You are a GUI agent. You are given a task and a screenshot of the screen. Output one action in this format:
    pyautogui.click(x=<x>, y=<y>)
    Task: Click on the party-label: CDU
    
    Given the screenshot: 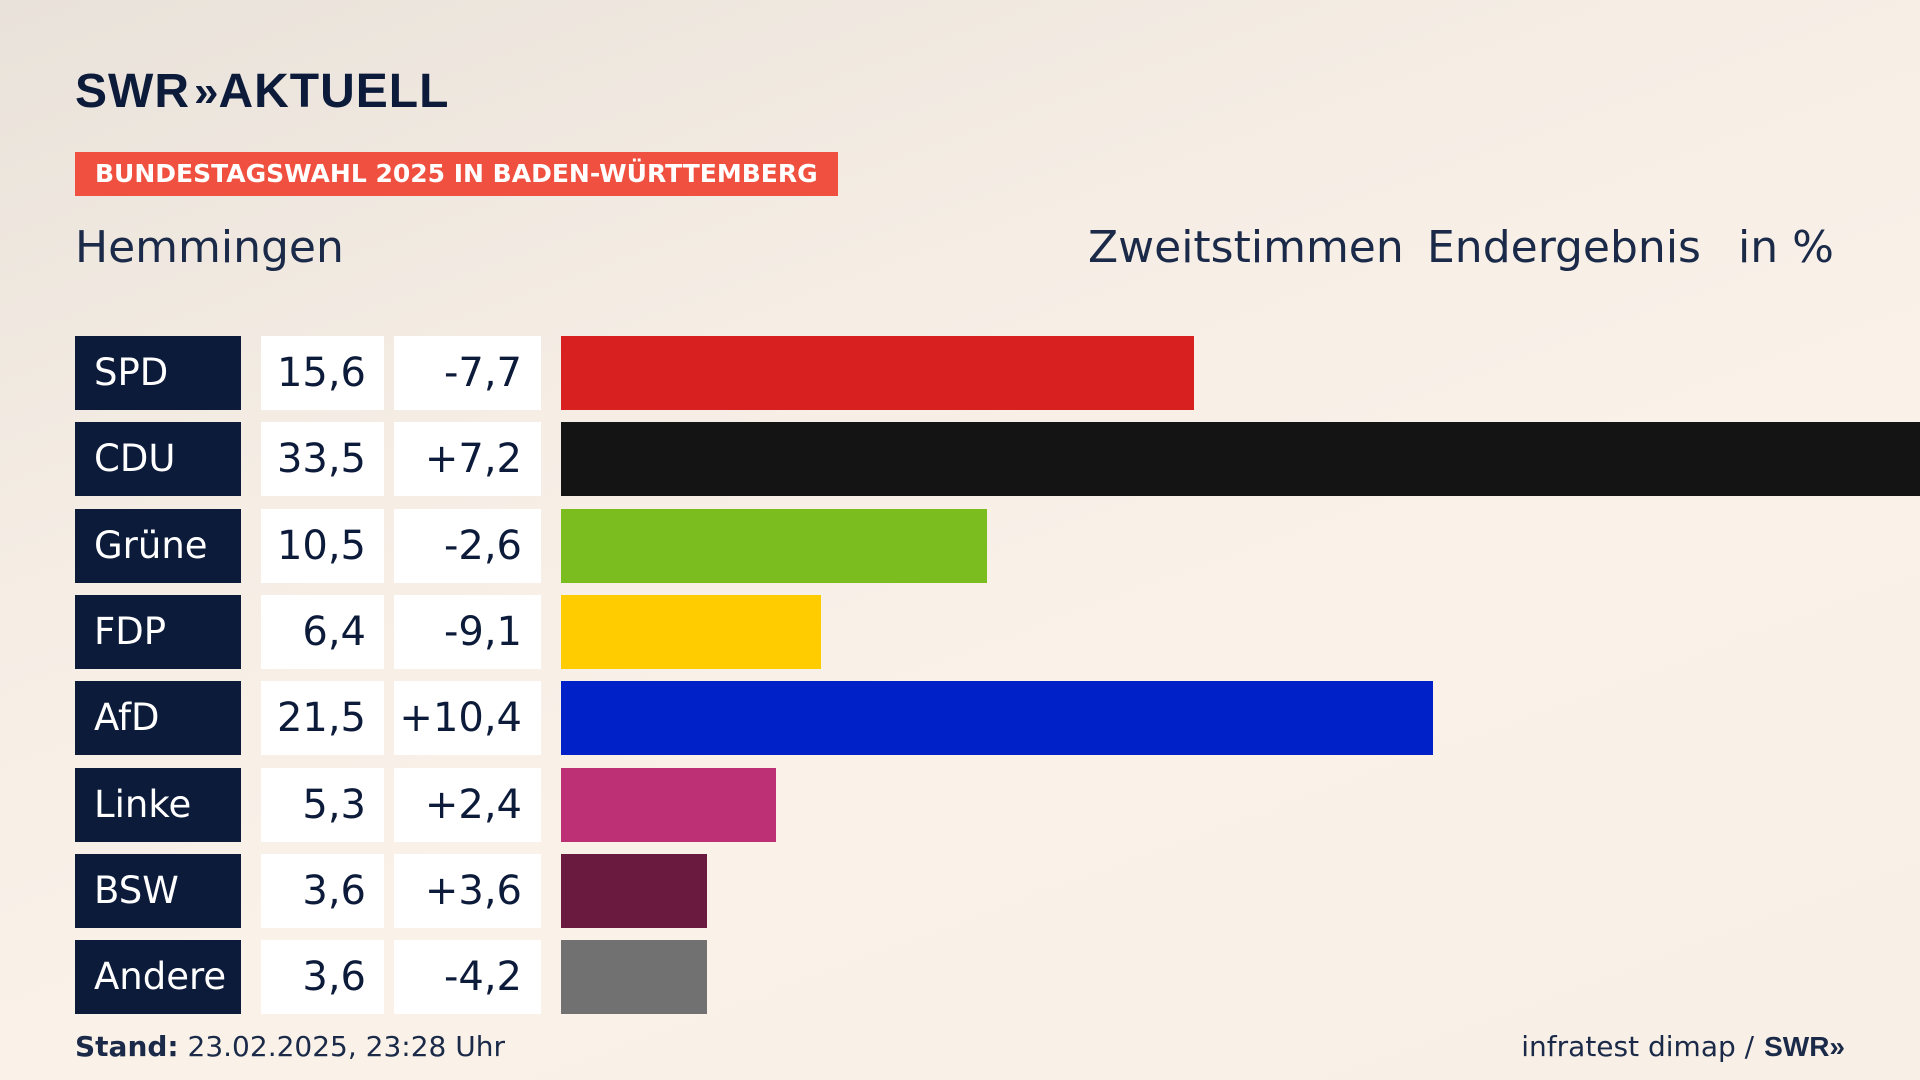 What is the action you would take?
    pyautogui.click(x=158, y=459)
    